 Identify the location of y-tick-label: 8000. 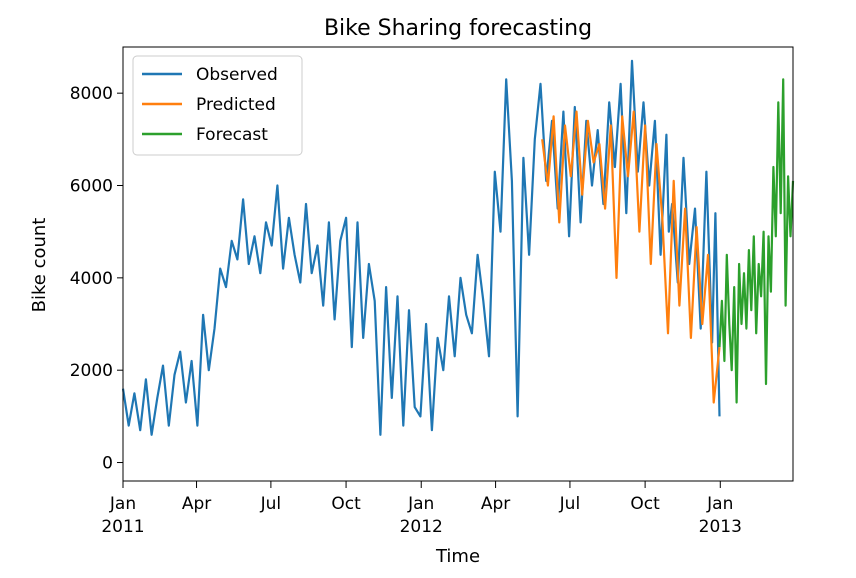
(91, 94).